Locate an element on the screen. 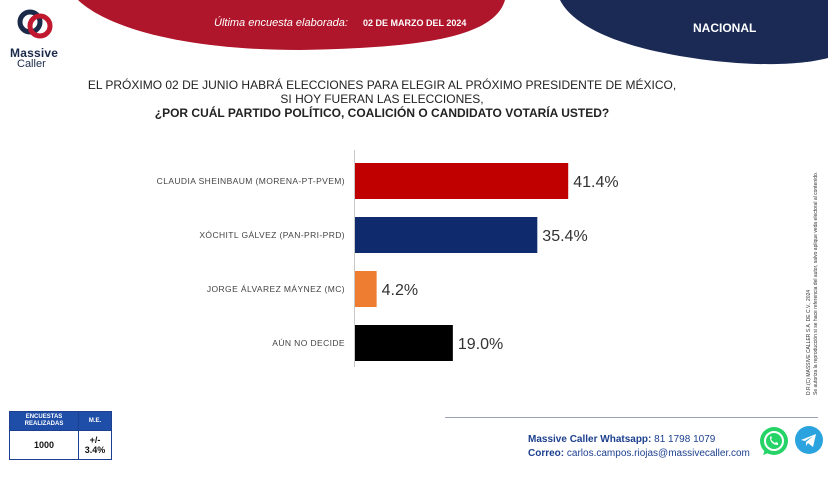 The width and height of the screenshot is (828, 480). whatsapp-icon is located at coordinates (774, 442).